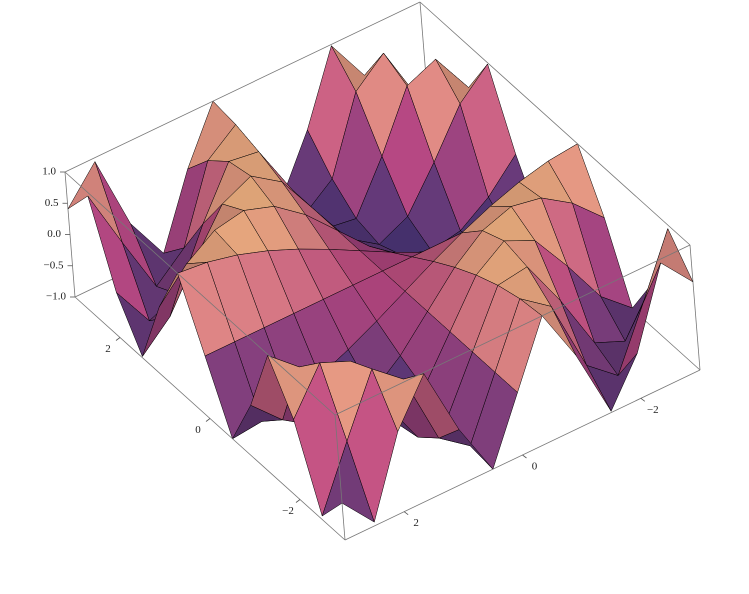 This screenshot has width=749, height=594. What do you see at coordinates (288, 511) in the screenshot?
I see `x-tick-label: −2` at bounding box center [288, 511].